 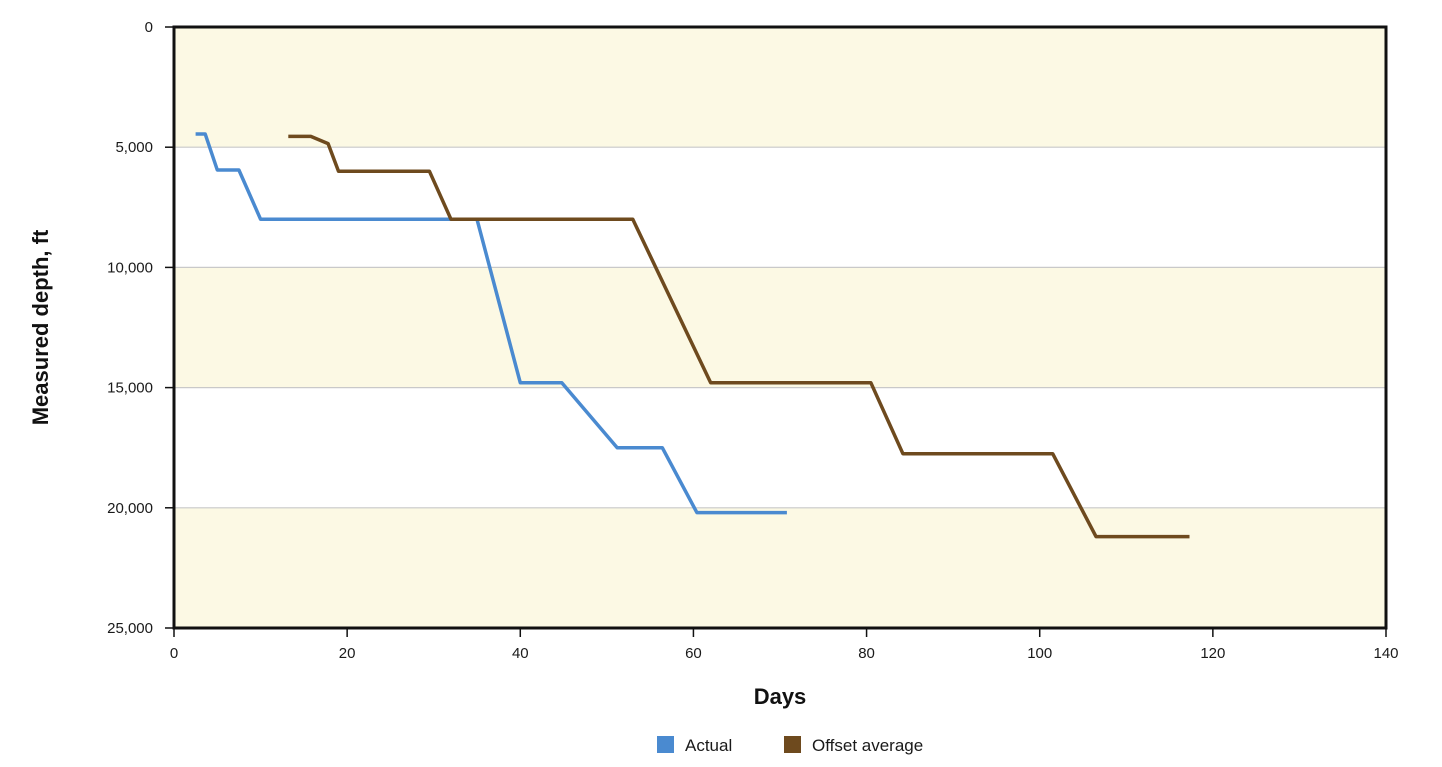 What do you see at coordinates (140, 328) in the screenshot?
I see `y-axis: 0 5,000 10,000 15,000 20,000 25,000` at bounding box center [140, 328].